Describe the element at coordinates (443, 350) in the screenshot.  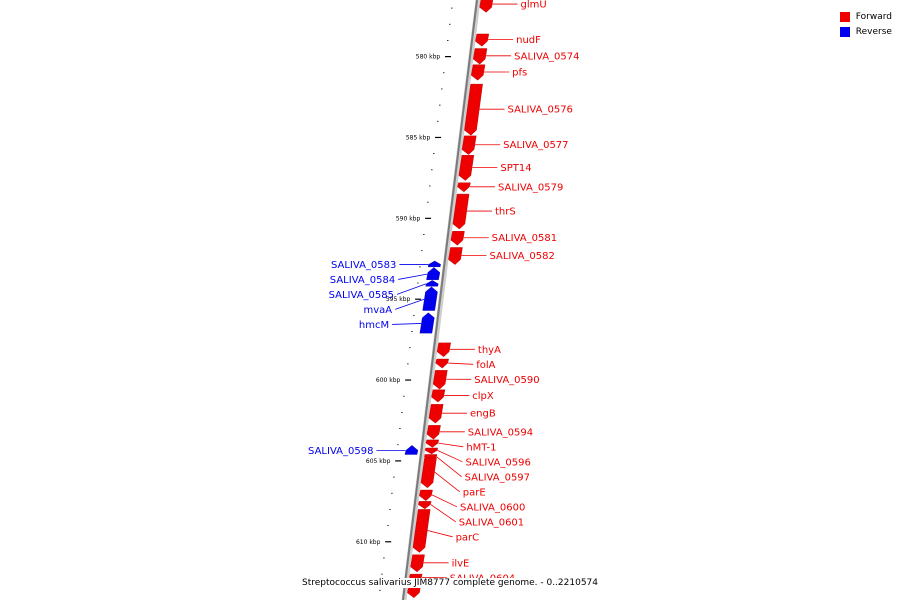
I see `gene-thyA-feature` at that location.